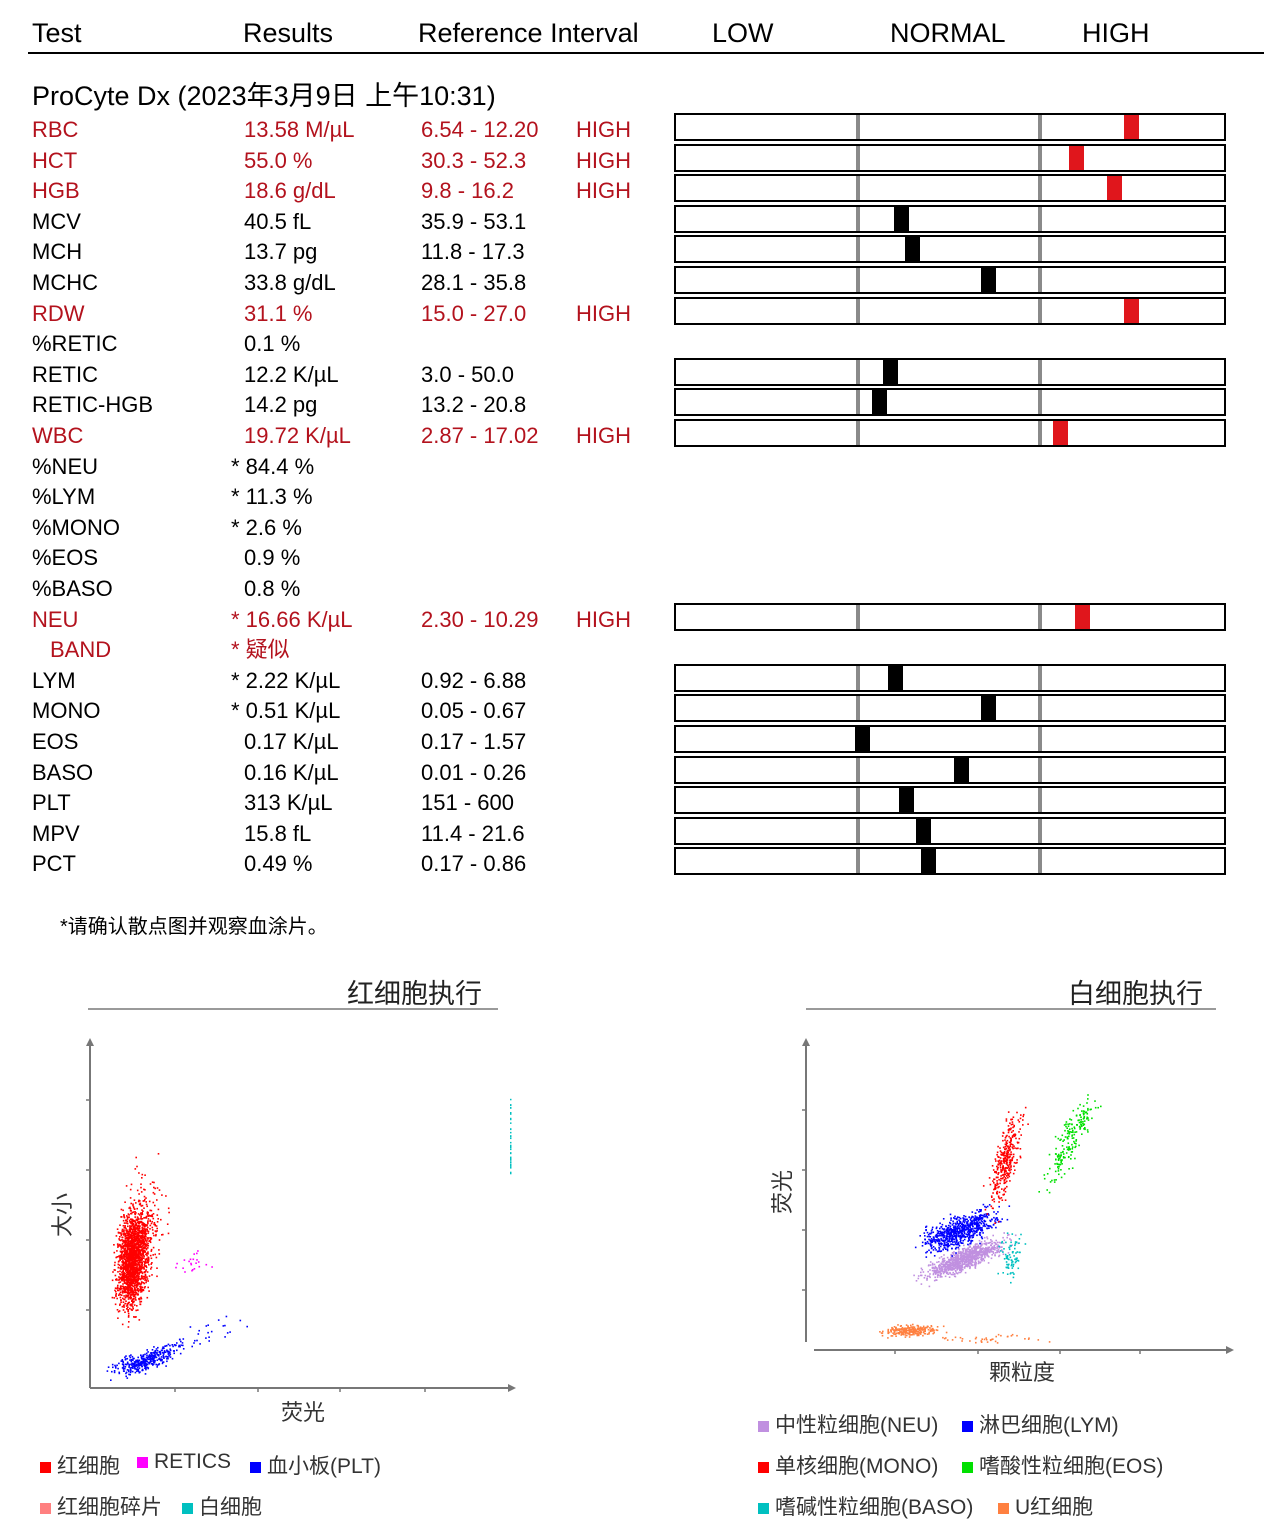  Describe the element at coordinates (858, 830) in the screenshot. I see `gauge-low-normal-divider` at that location.